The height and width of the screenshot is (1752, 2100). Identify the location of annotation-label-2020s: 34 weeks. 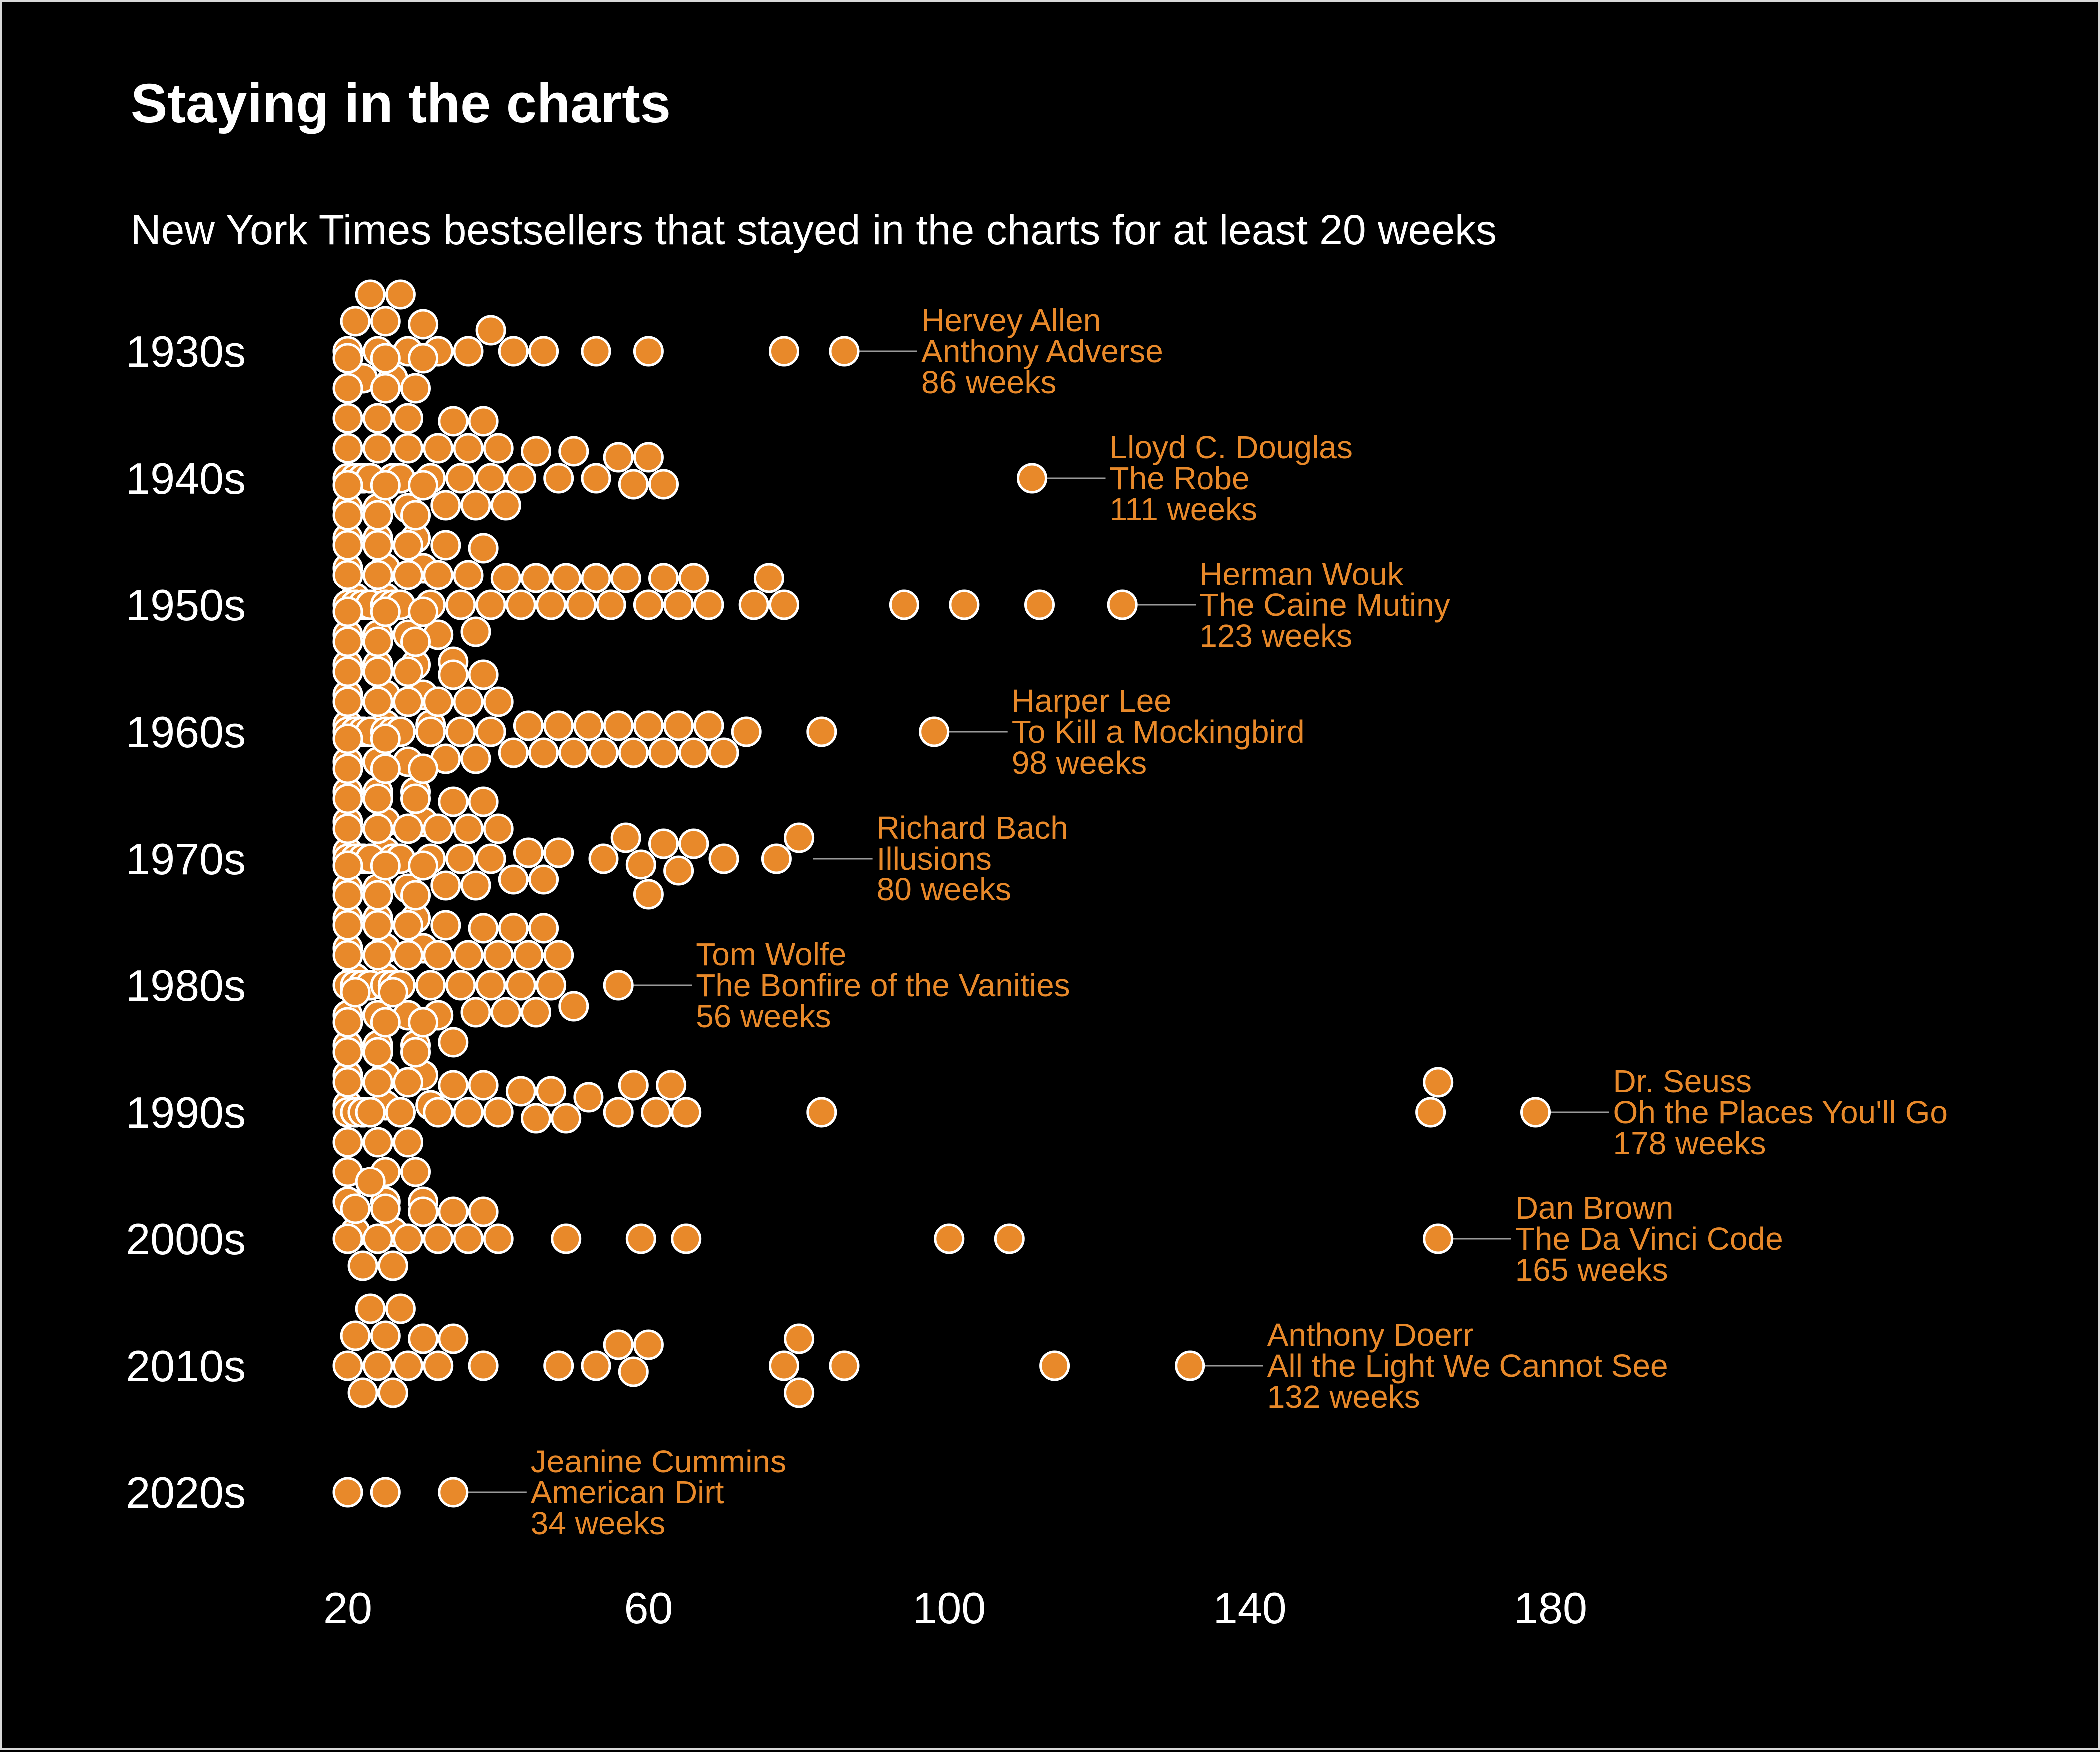
(598, 1523).